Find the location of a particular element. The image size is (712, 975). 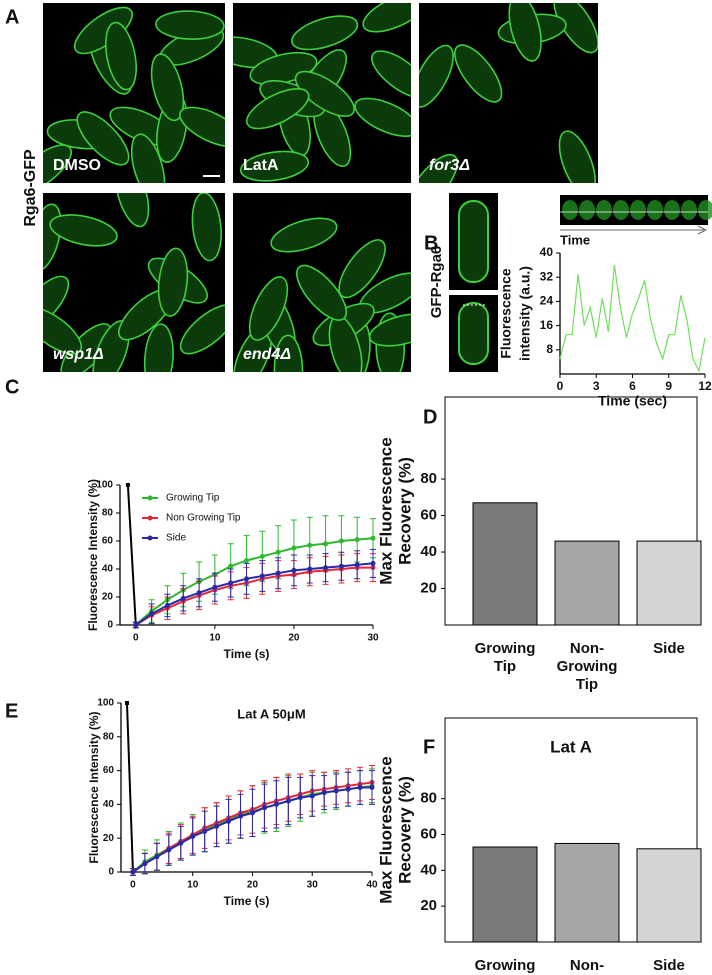

panel-label: E is located at coordinates (11, 711).